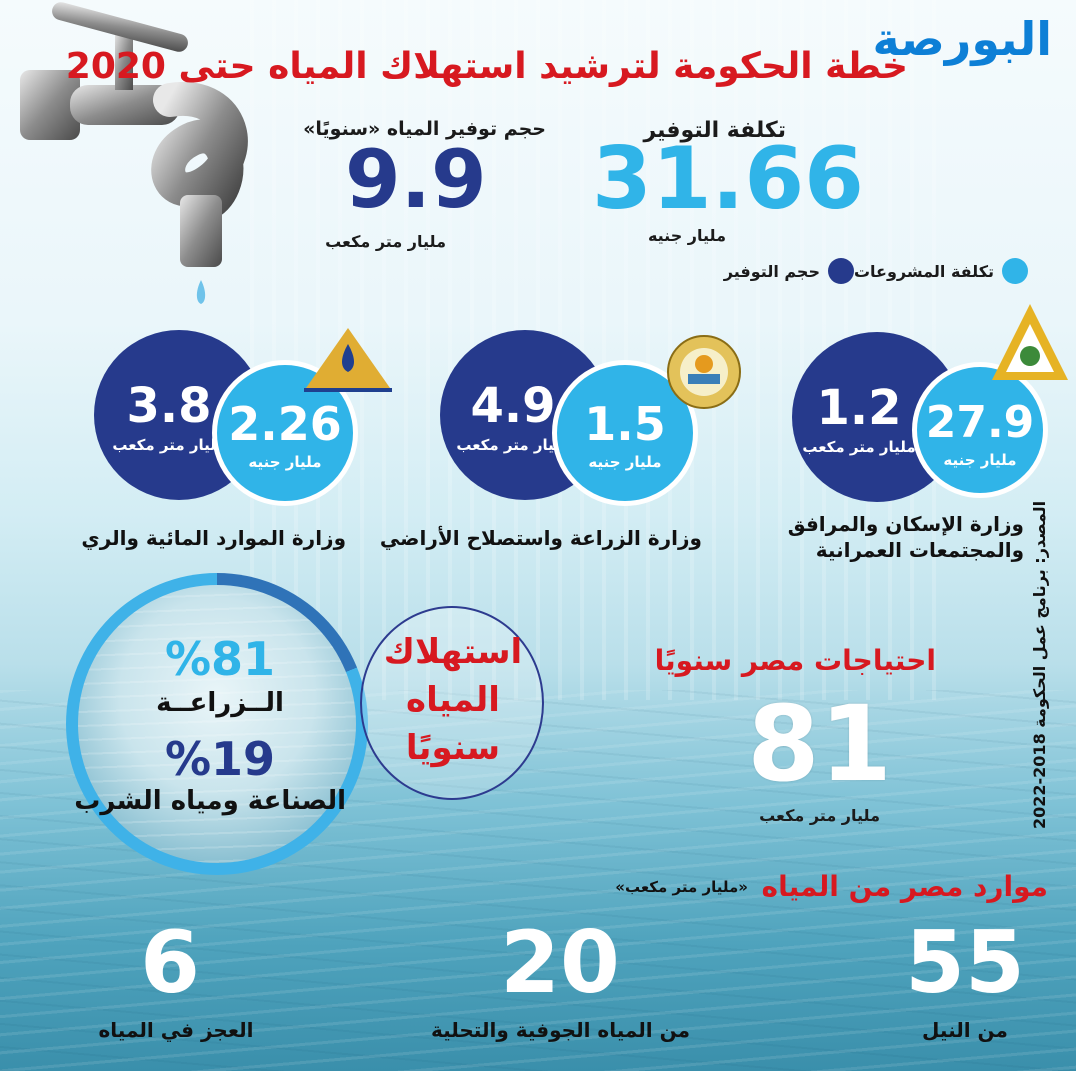 The height and width of the screenshot is (1071, 1076). Describe the element at coordinates (771, 271) in the screenshot. I see `legend-volume-label: حجم التوفير` at that location.